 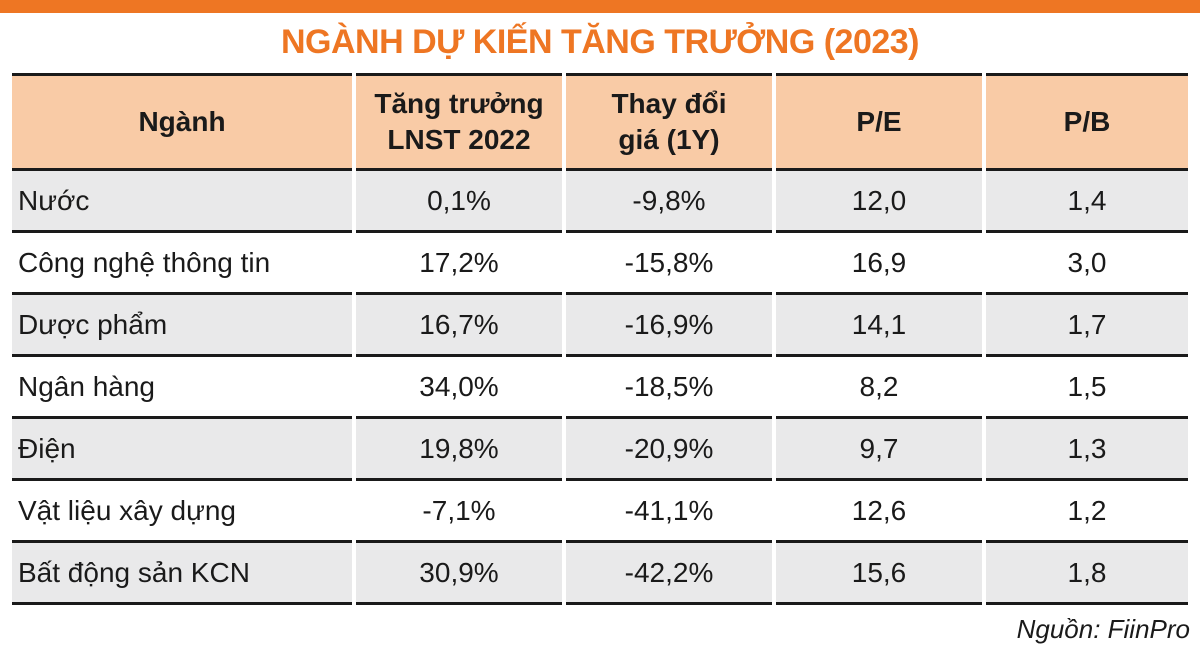 What do you see at coordinates (1087, 450) in the screenshot?
I see `cell-pb: 1,3` at bounding box center [1087, 450].